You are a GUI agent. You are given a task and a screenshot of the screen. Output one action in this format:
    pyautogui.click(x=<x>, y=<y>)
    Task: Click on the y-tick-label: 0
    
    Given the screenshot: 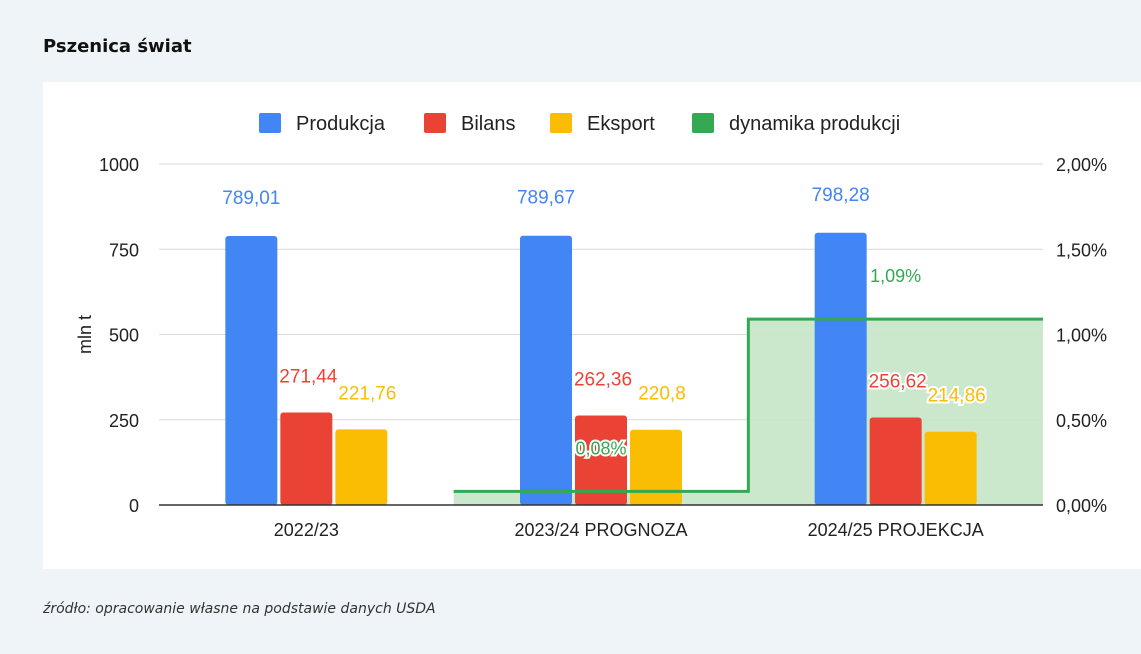 What is the action you would take?
    pyautogui.click(x=134, y=506)
    